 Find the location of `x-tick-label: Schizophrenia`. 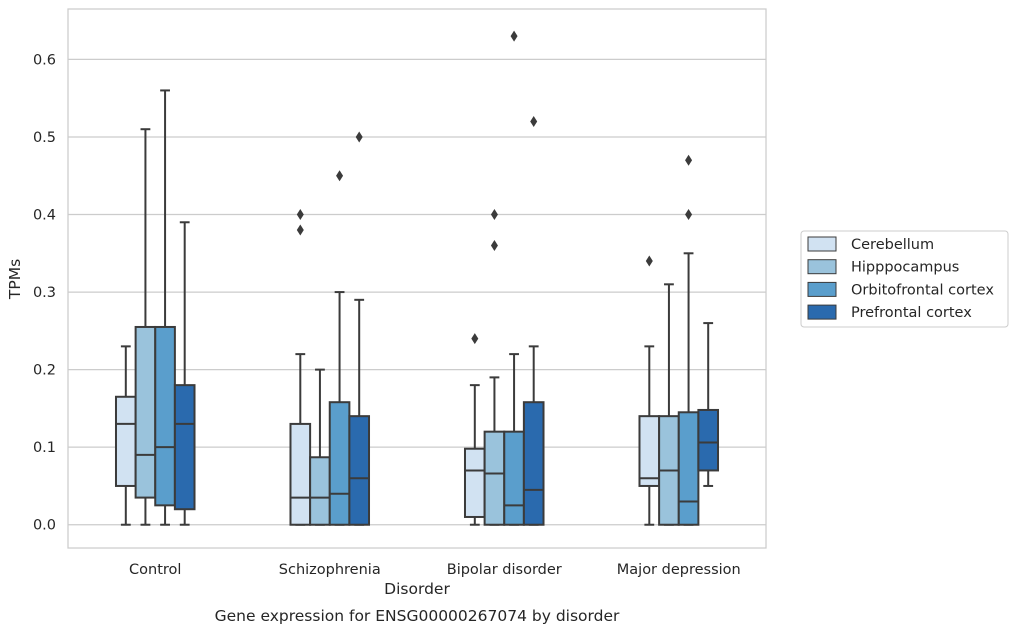

x-tick-label: Schizophrenia is located at coordinates (330, 570).